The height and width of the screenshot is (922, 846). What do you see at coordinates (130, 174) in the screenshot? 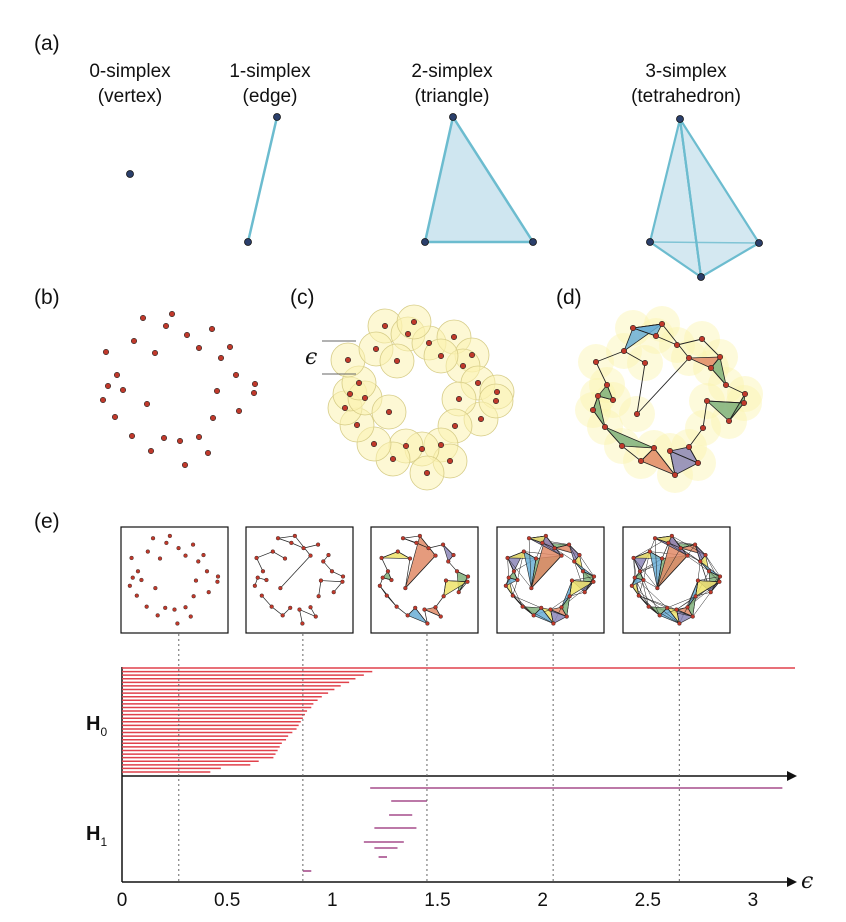
I see `vertex-0-simplex` at bounding box center [130, 174].